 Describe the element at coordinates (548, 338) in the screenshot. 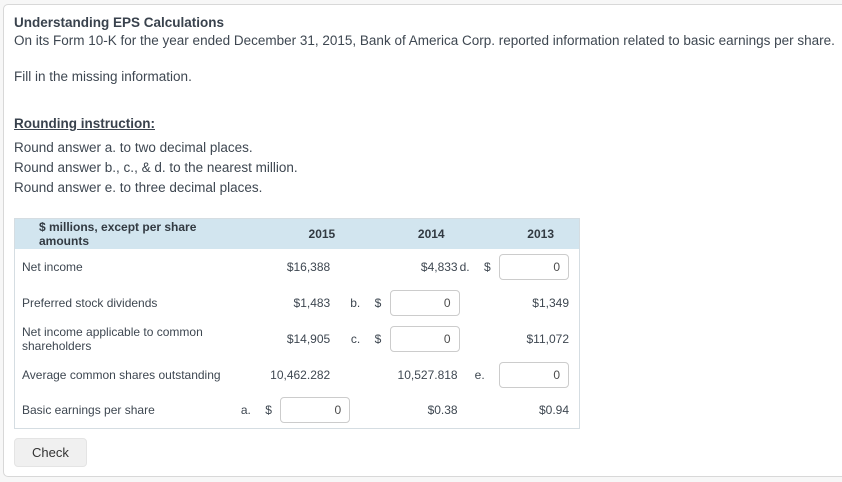

I see `value-2013: $11,072` at that location.